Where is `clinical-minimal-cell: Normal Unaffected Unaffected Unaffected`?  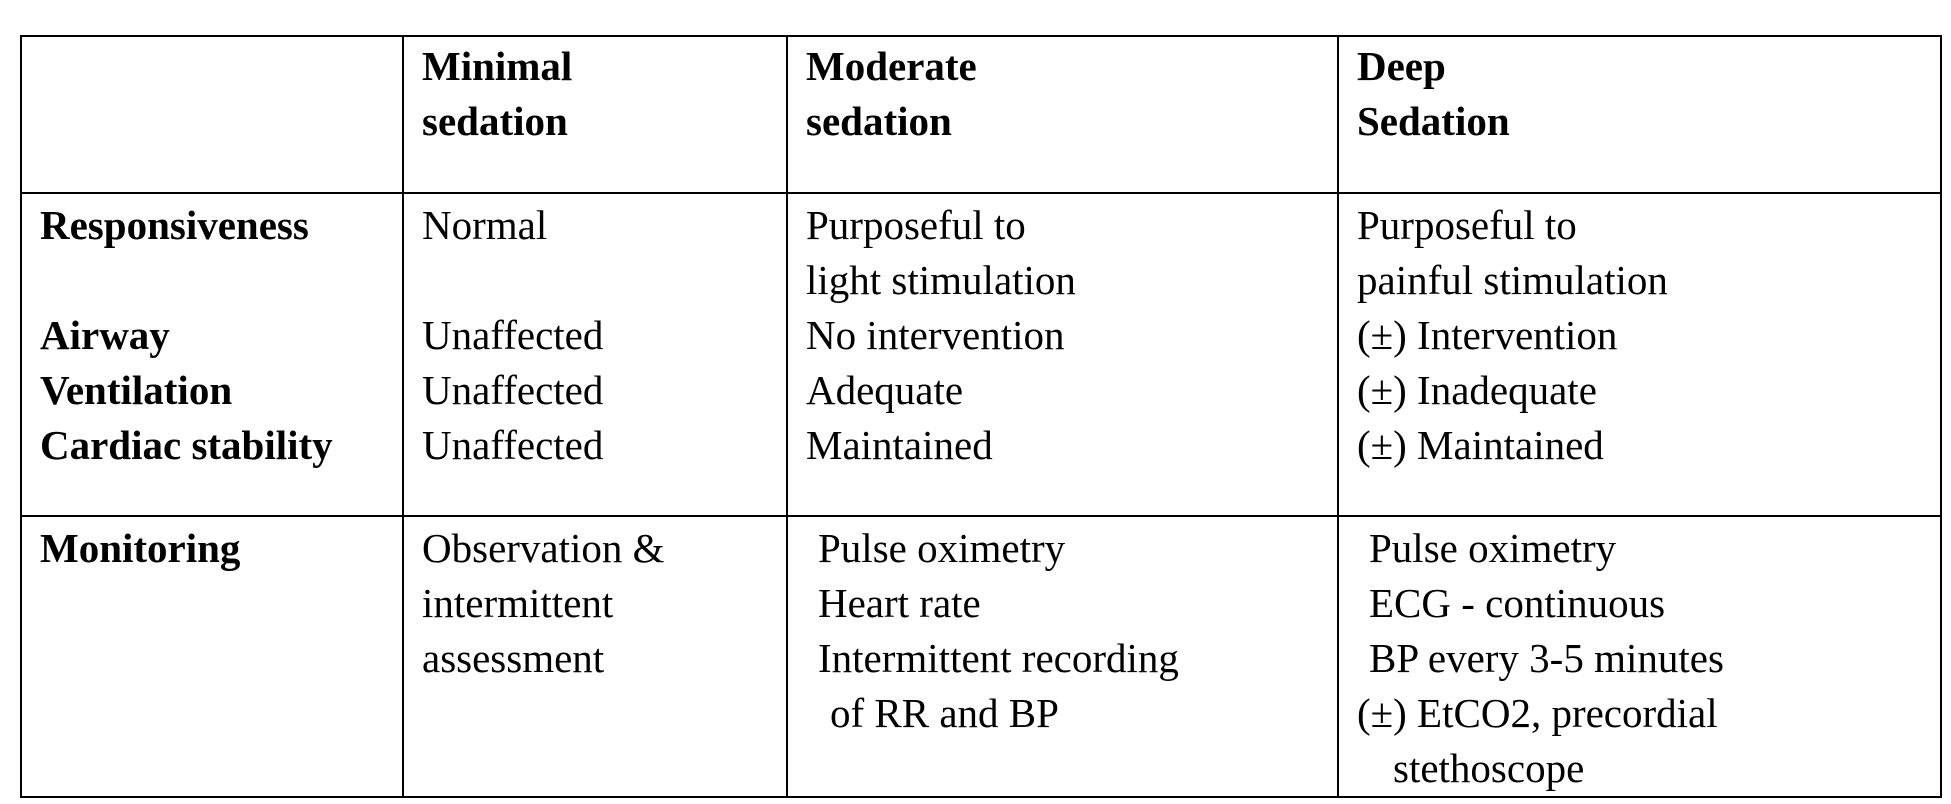 clinical-minimal-cell: Normal Unaffected Unaffected Unaffected is located at coordinates (595, 354).